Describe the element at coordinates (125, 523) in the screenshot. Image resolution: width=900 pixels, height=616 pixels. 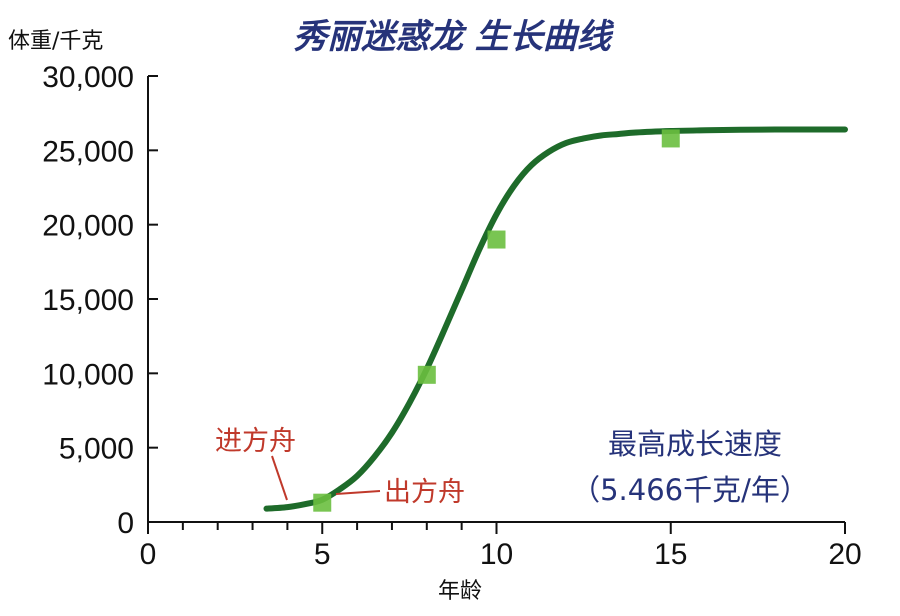
I see `y-tick-label: 0` at that location.